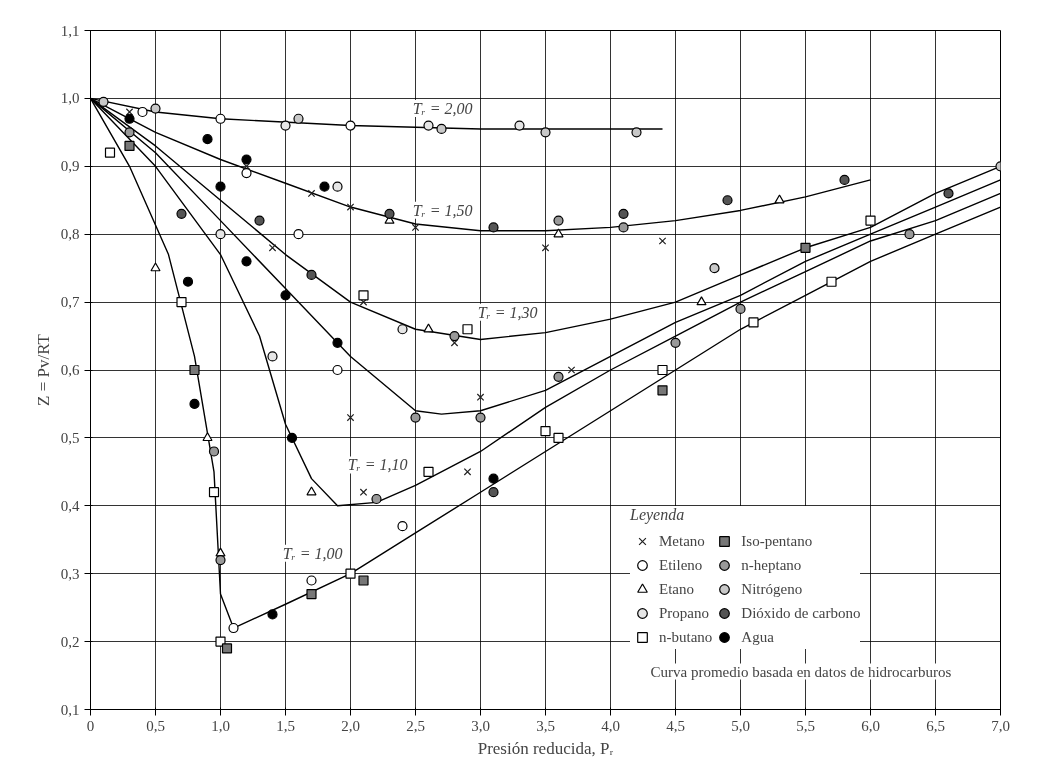 Image resolution: width=1050 pixels, height=768 pixels. Describe the element at coordinates (70, 437) in the screenshot. I see `y-tick-label: 0,5` at that location.